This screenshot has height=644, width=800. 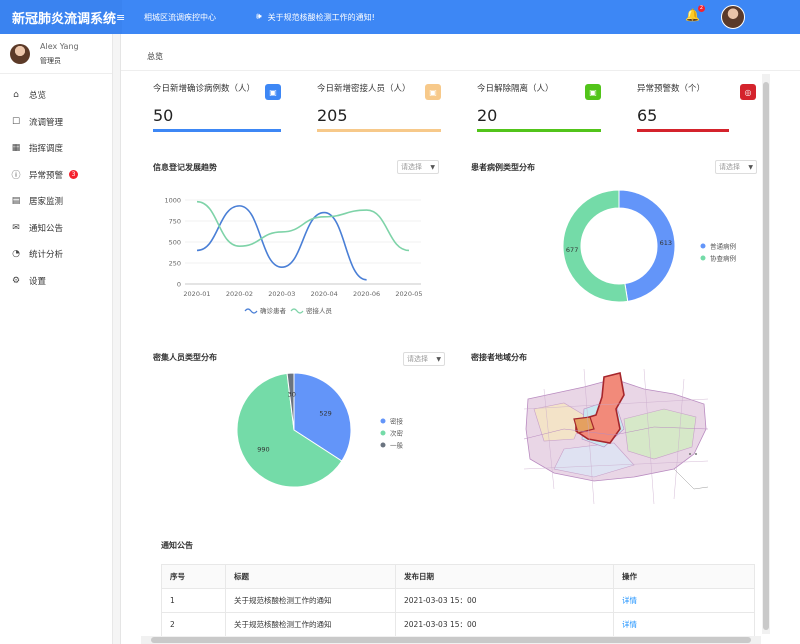 I want to click on sidebar-item-2: ▦ 指挥调度, so click(x=56, y=148).